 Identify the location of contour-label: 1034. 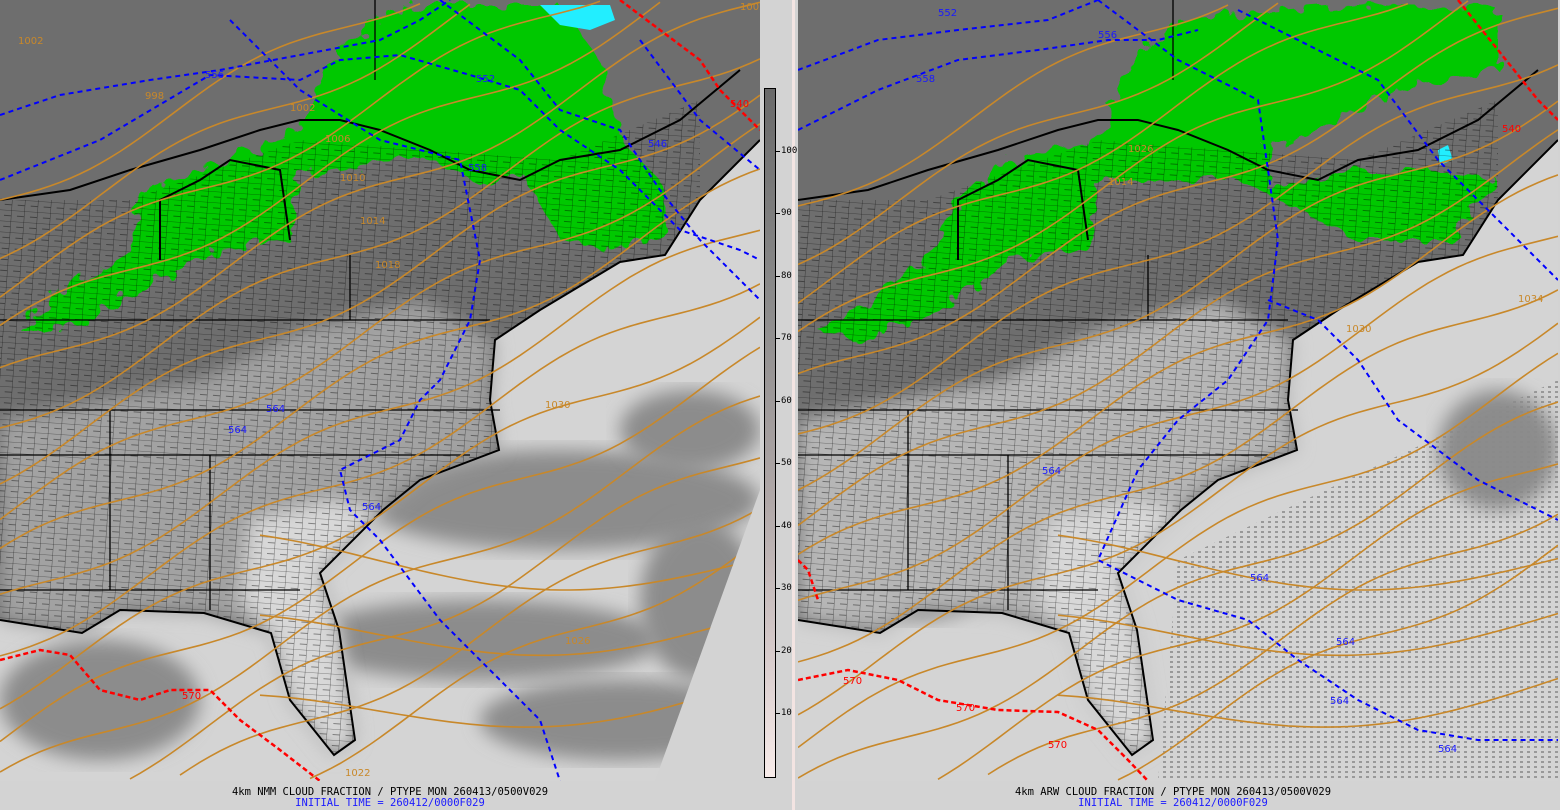
(1530, 299).